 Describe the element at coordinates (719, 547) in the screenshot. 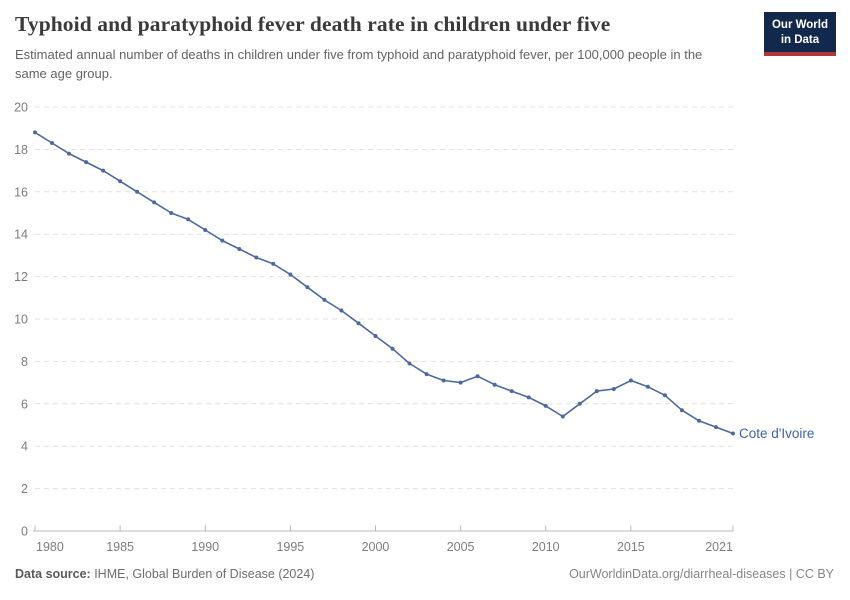

I see `x-tick-label: 2021` at that location.